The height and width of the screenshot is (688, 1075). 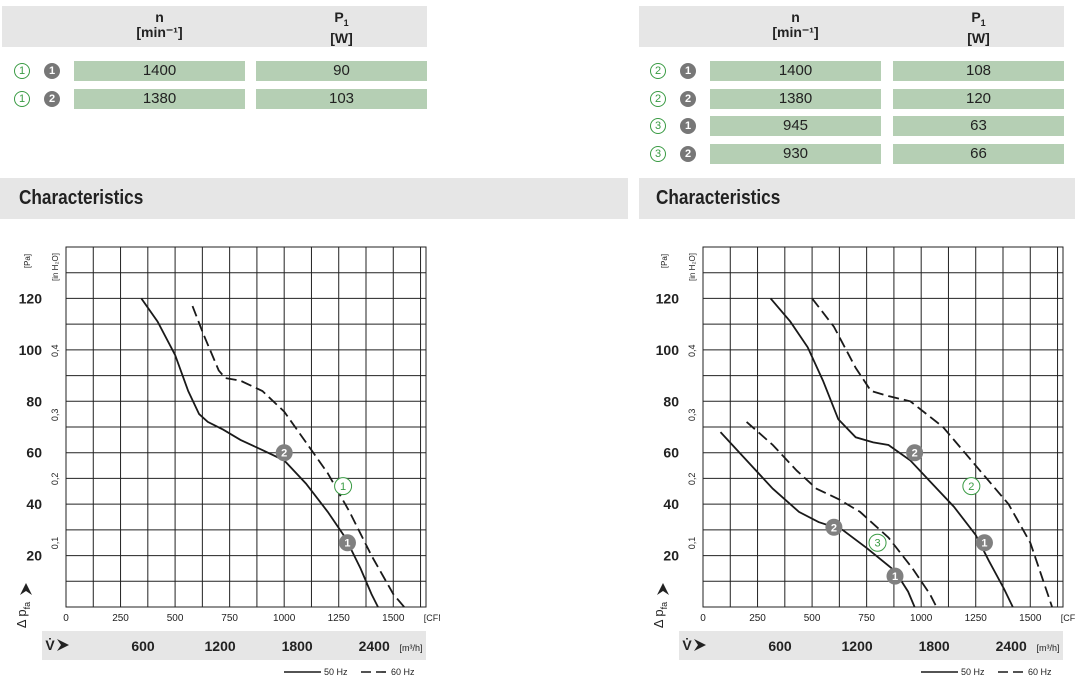 I want to click on series-line-50hz, so click(x=259, y=452).